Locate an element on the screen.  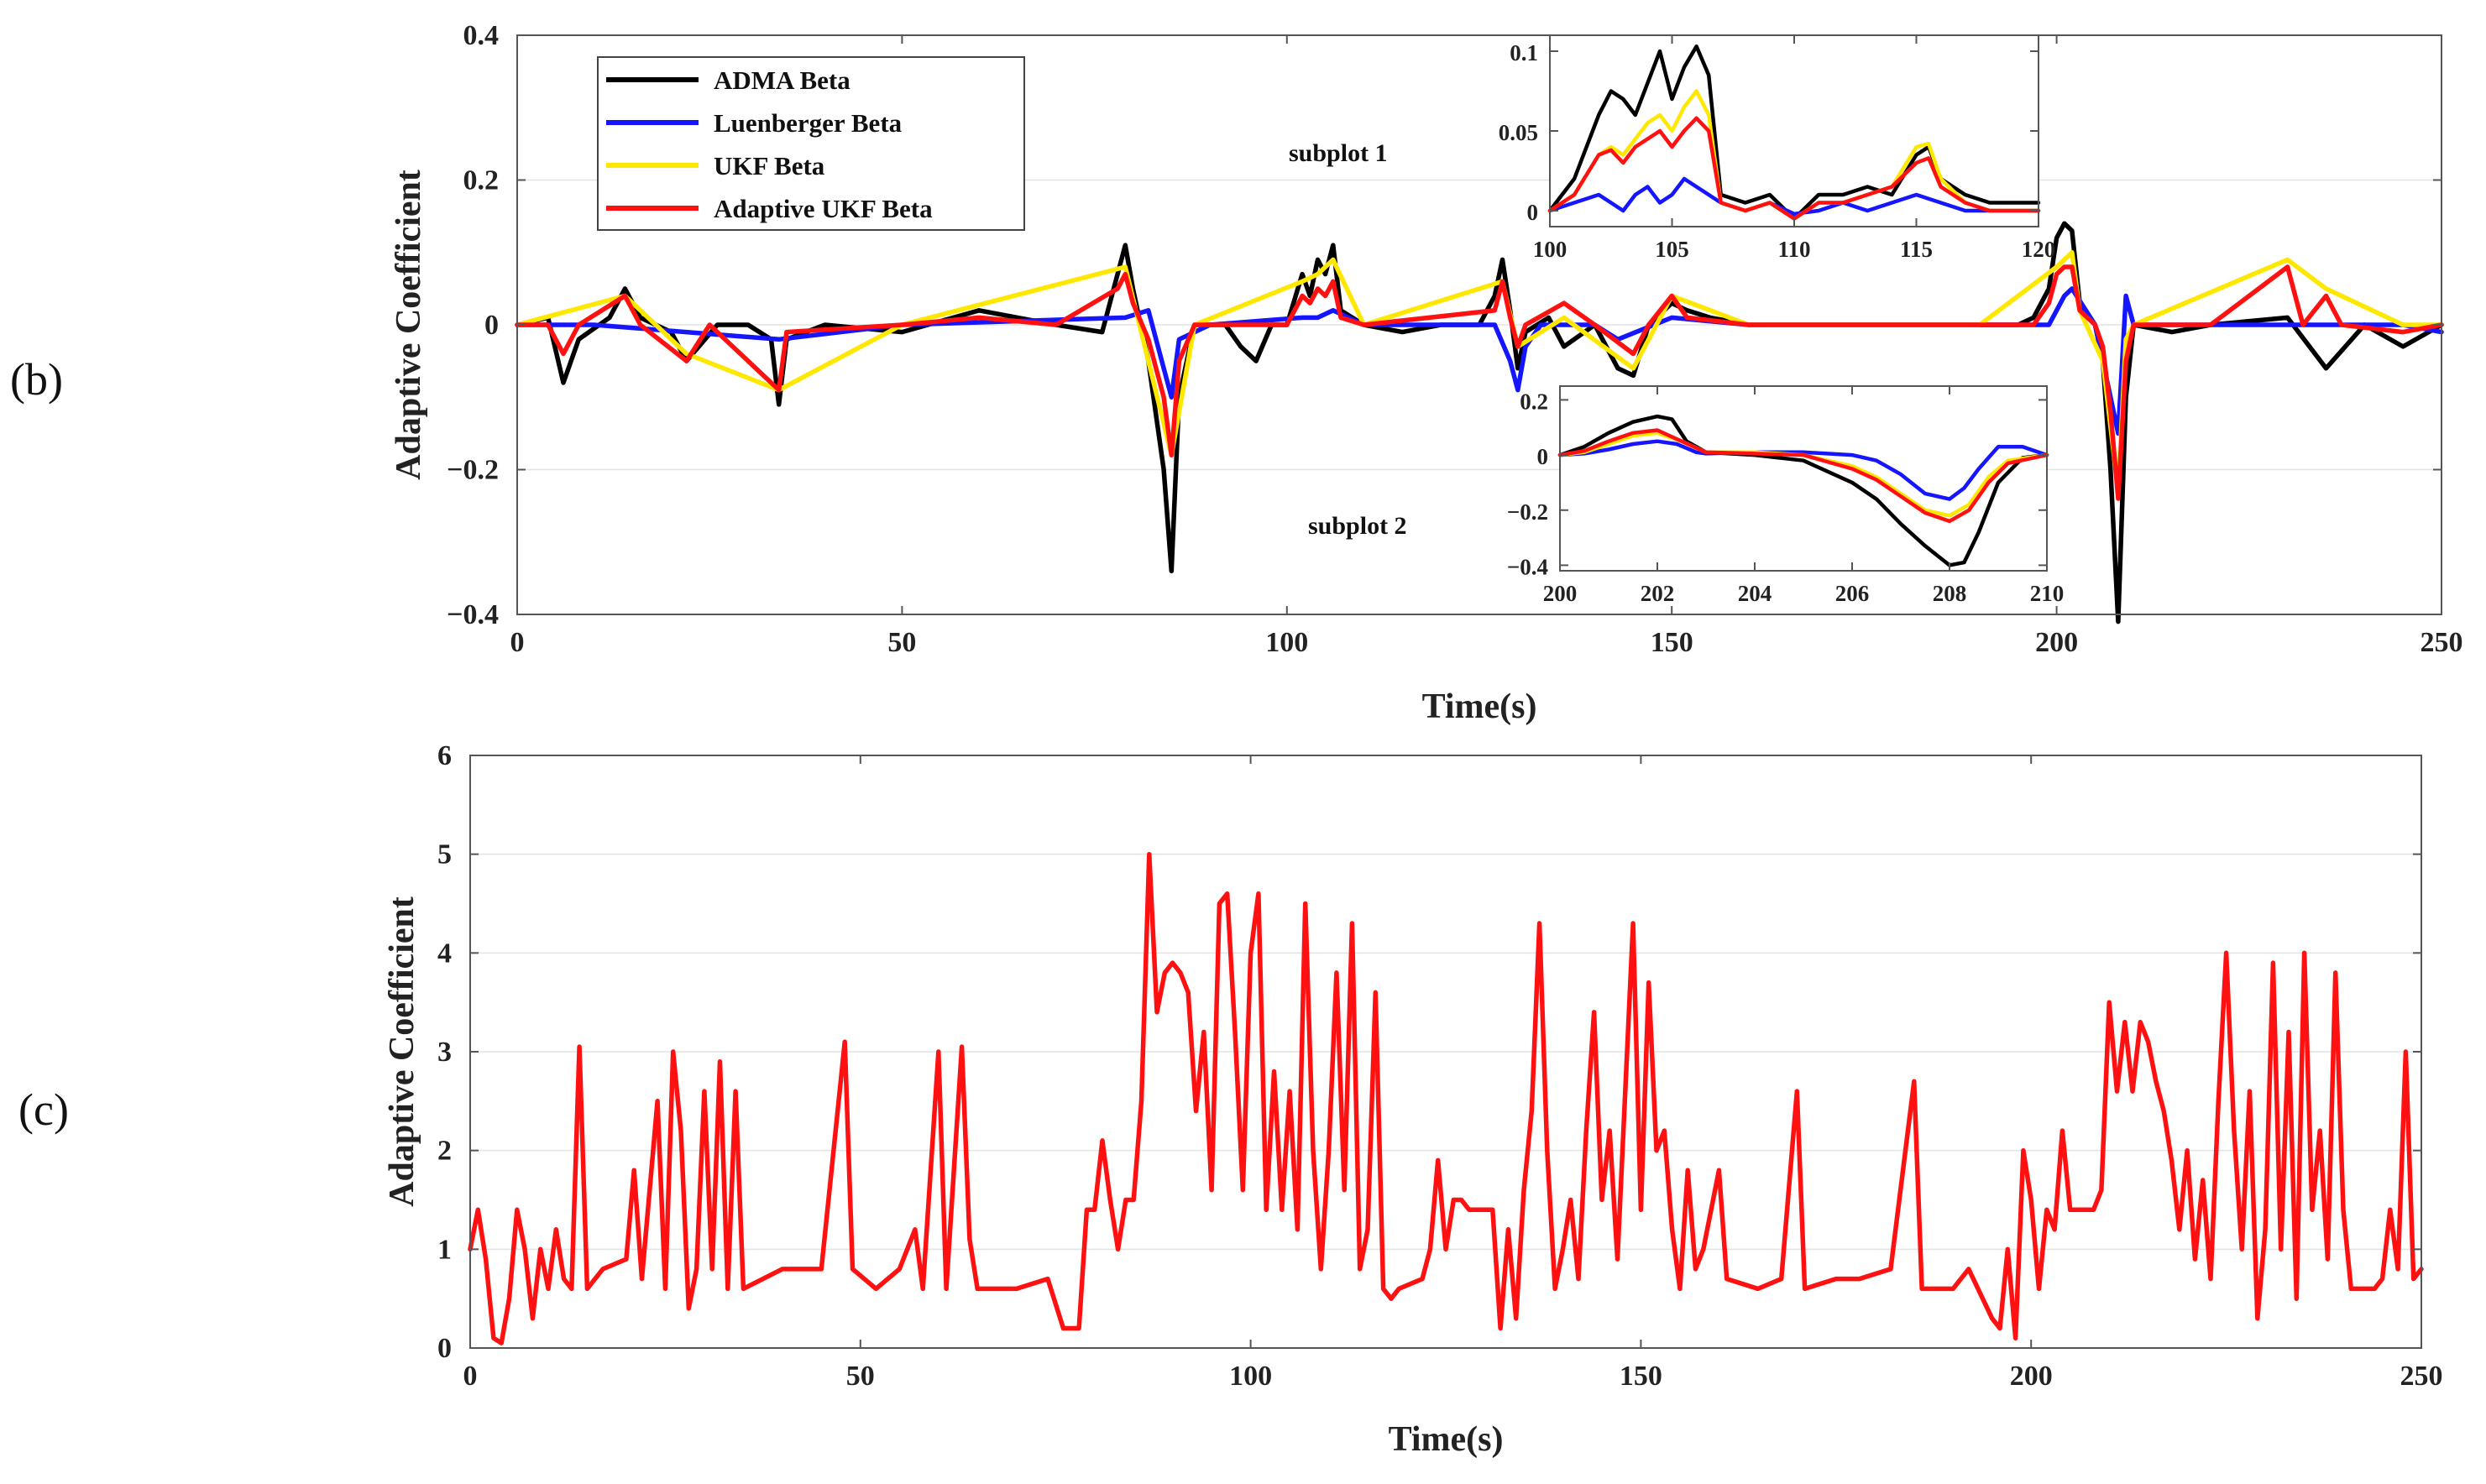
chart-c-ylabel: Adaptive Coefficient is located at coordinates (402, 1051).